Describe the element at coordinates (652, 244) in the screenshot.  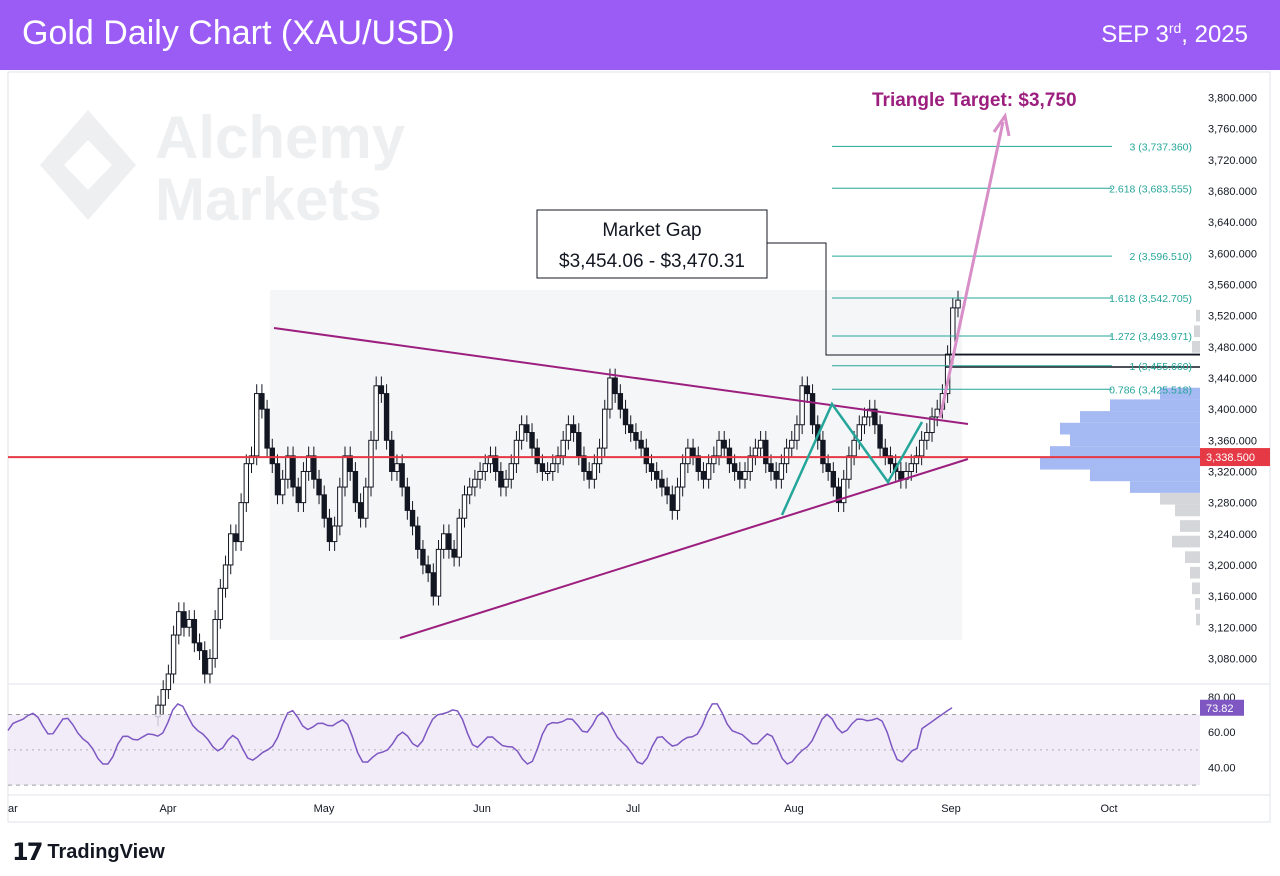
I see `market-gap-callout-box` at that location.